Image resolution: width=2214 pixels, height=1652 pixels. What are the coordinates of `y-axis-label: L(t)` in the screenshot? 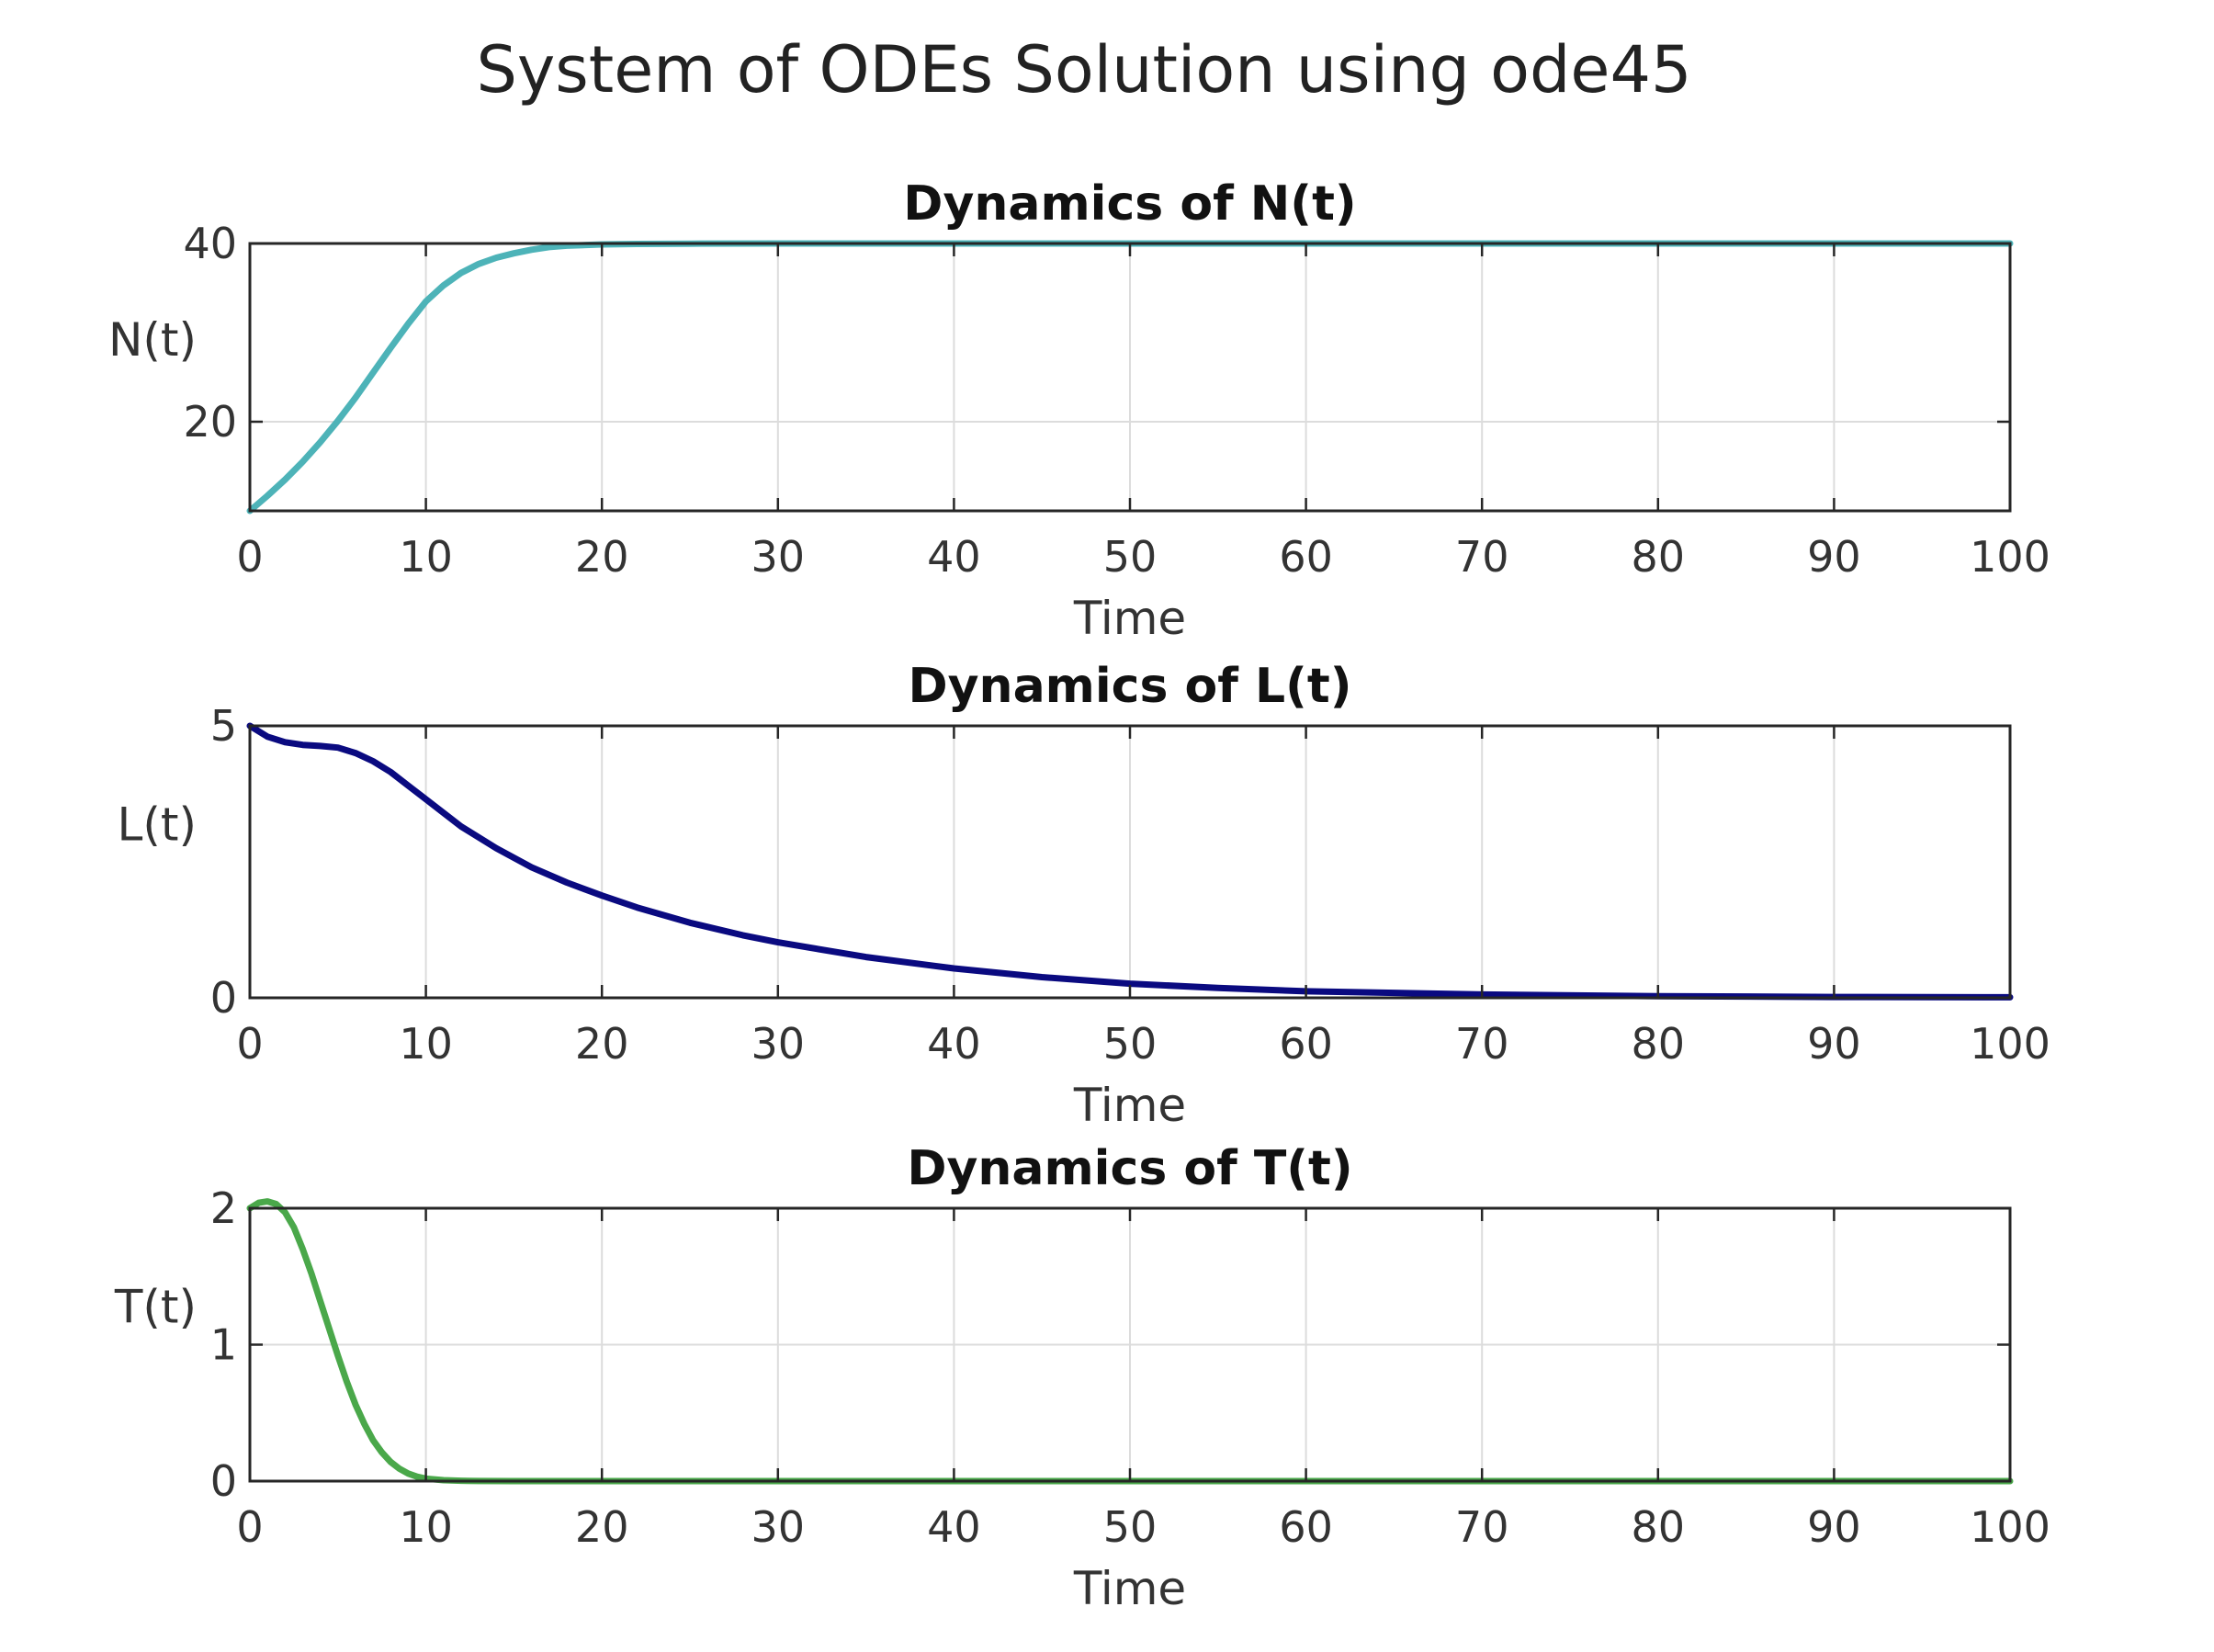 It's located at (157, 824).